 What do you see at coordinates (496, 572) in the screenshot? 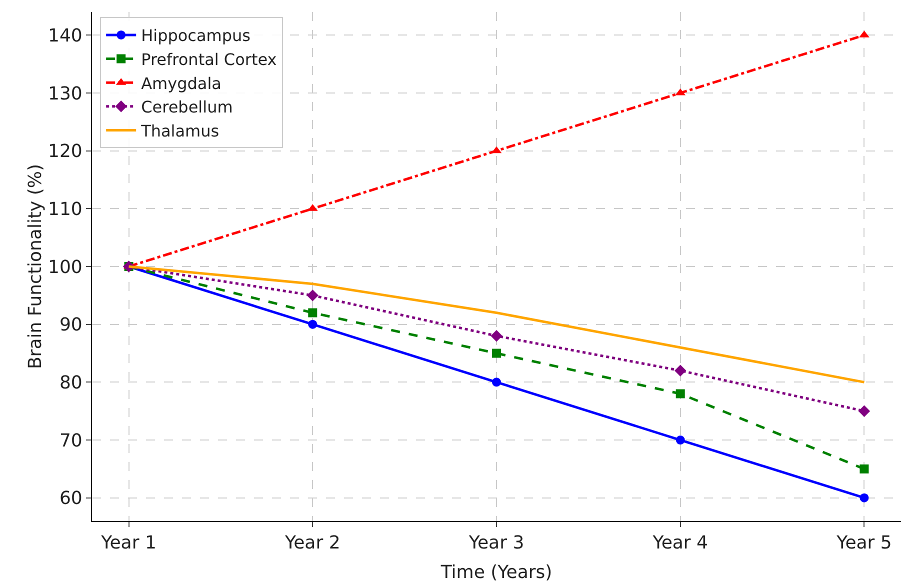
I see `x-axis-title: Time (Years)` at bounding box center [496, 572].